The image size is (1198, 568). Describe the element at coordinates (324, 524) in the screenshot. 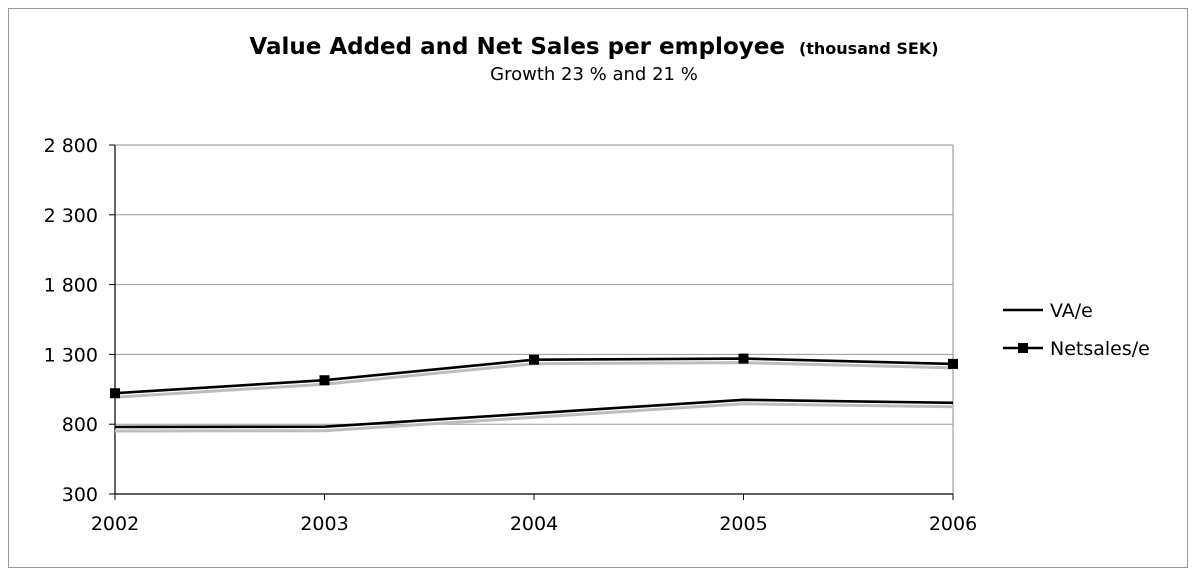

I see `x-tick-label: 2003` at that location.